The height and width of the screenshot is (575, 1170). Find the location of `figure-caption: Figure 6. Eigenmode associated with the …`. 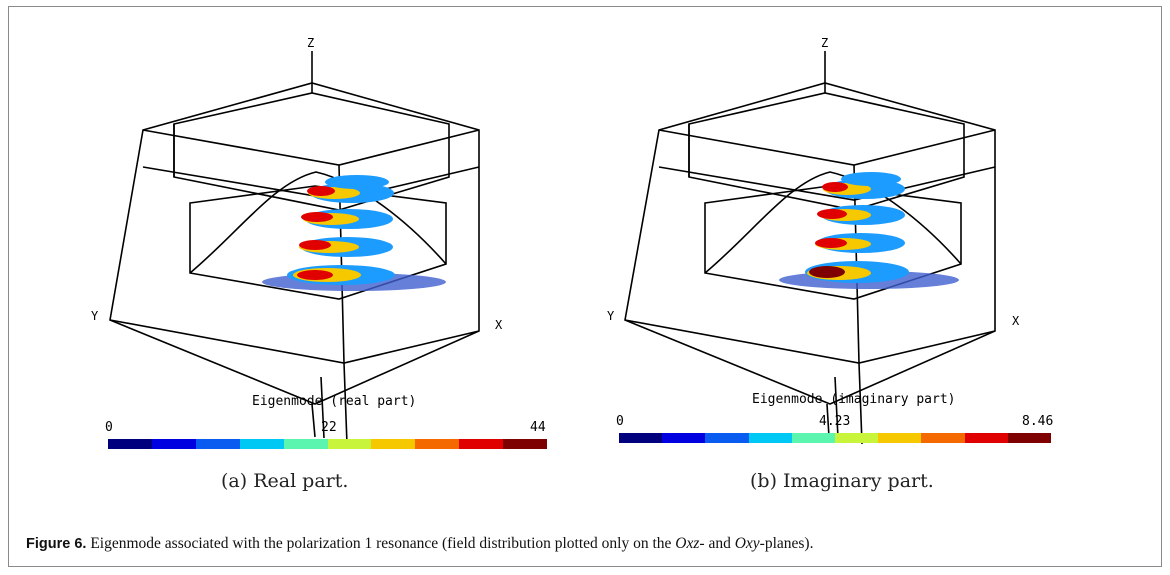

figure-caption: Figure 6. Eigenmode associated with the … is located at coordinates (419, 544).